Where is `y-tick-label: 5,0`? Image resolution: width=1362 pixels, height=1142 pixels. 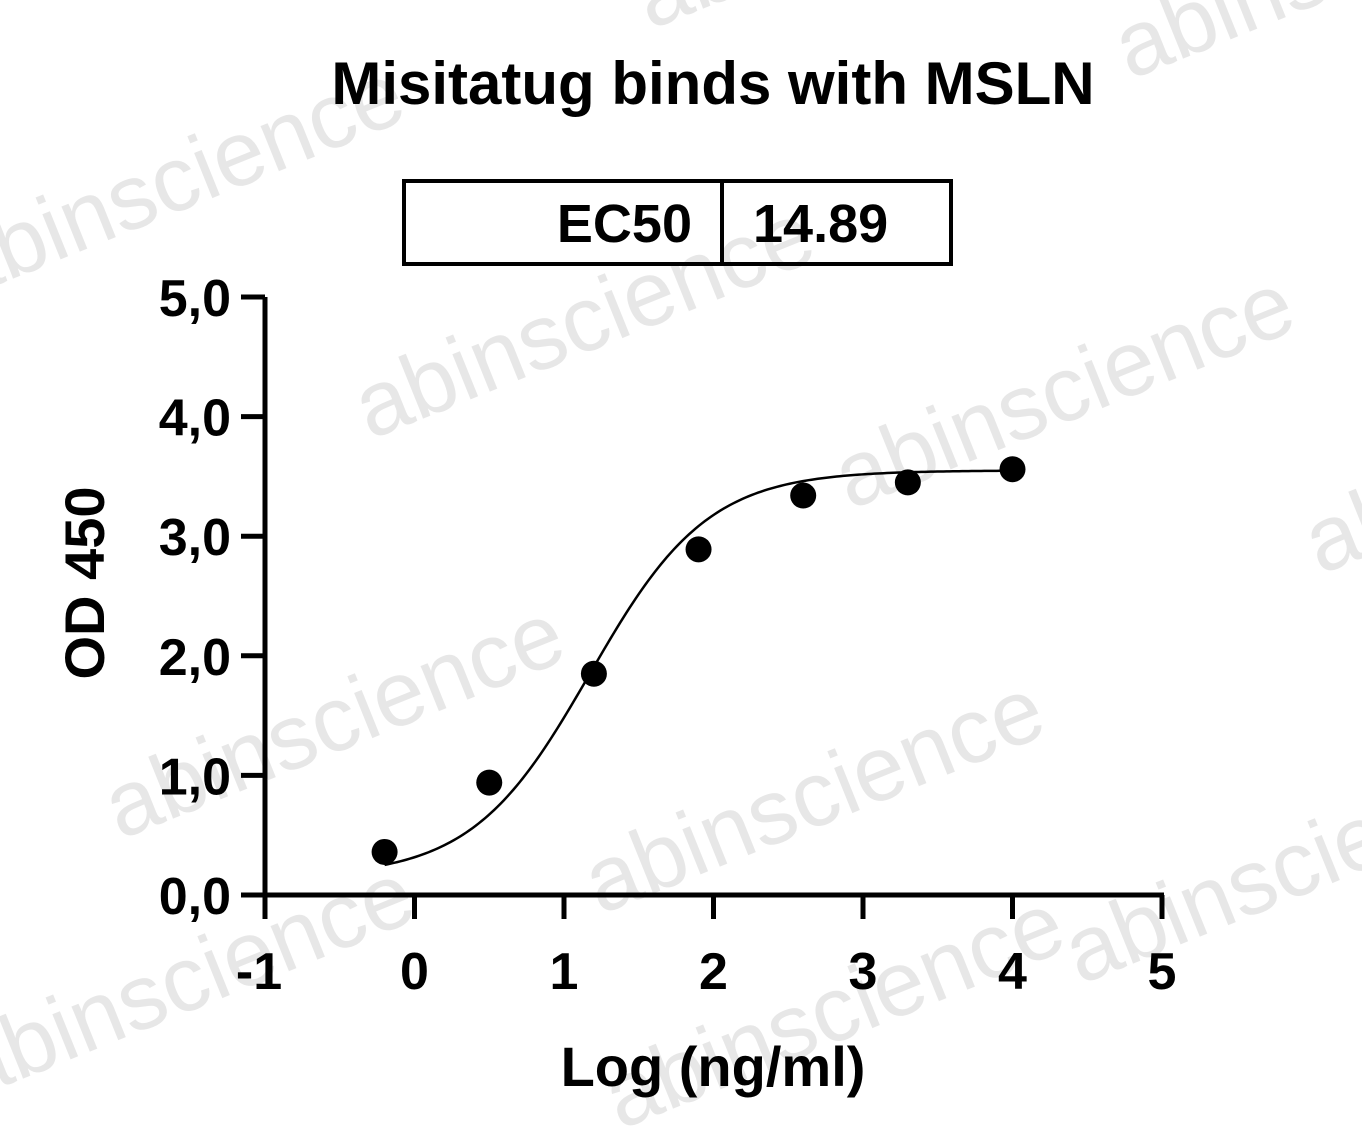
y-tick-label: 5,0 is located at coordinates (195, 299).